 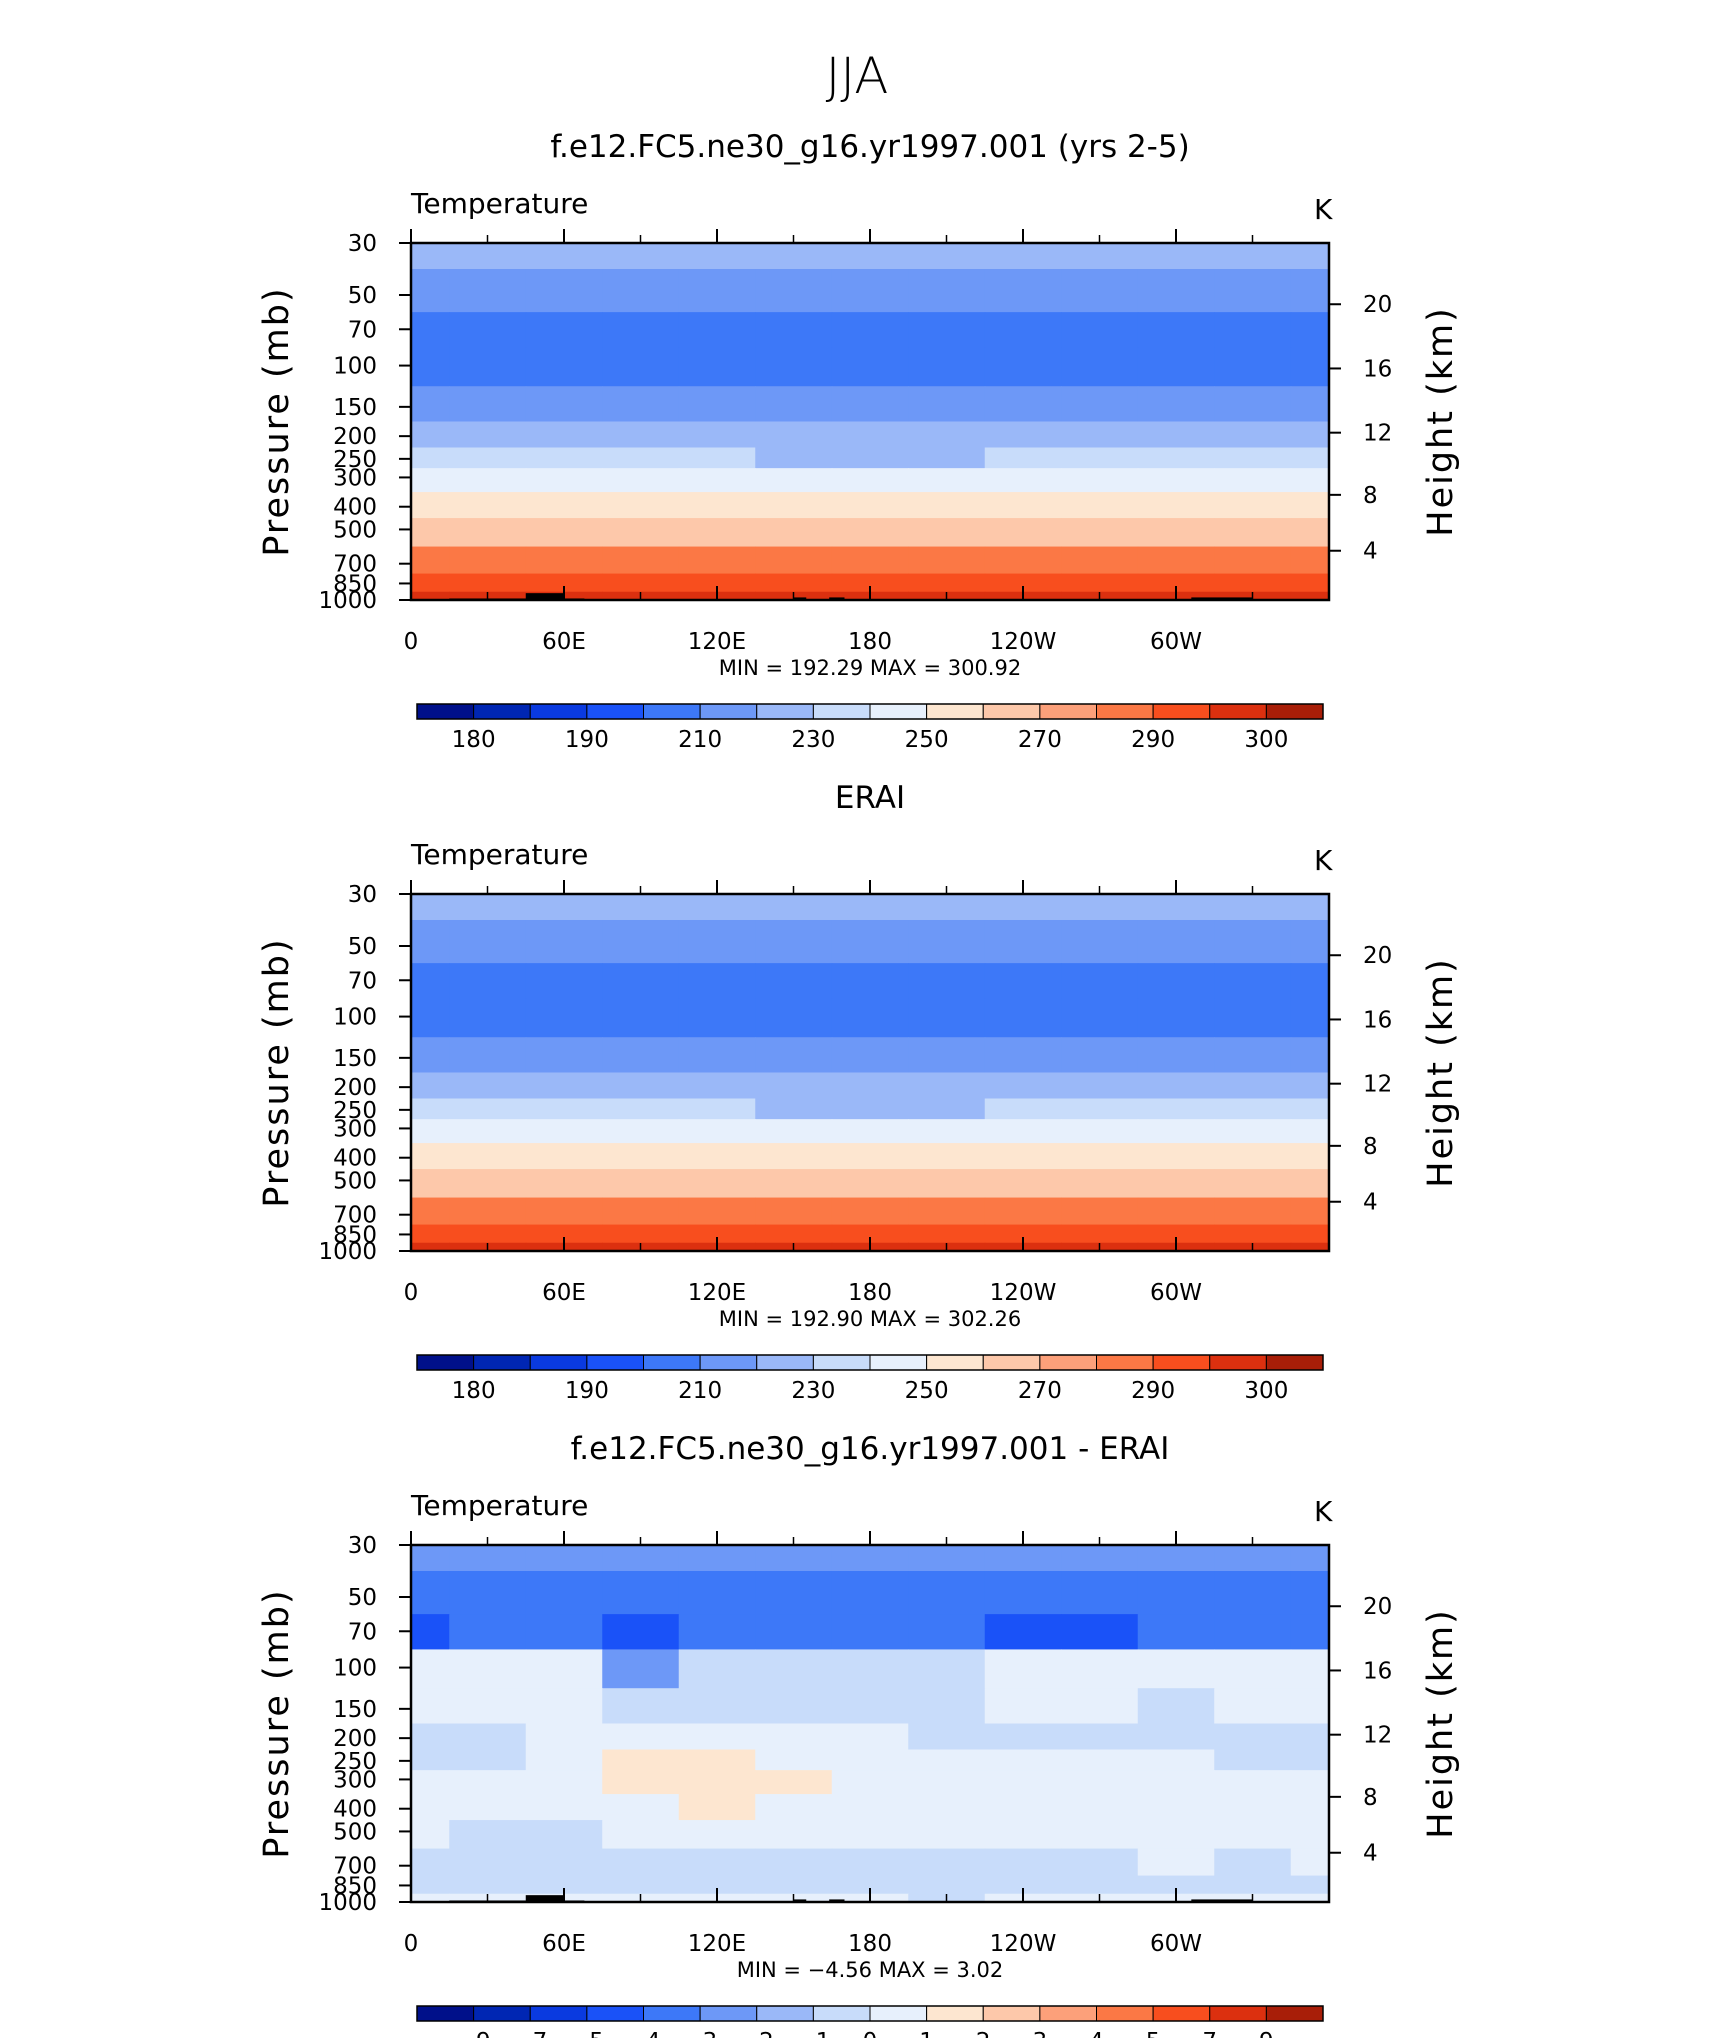 What do you see at coordinates (927, 1391) in the screenshot?
I see `colorbar-label: 250` at bounding box center [927, 1391].